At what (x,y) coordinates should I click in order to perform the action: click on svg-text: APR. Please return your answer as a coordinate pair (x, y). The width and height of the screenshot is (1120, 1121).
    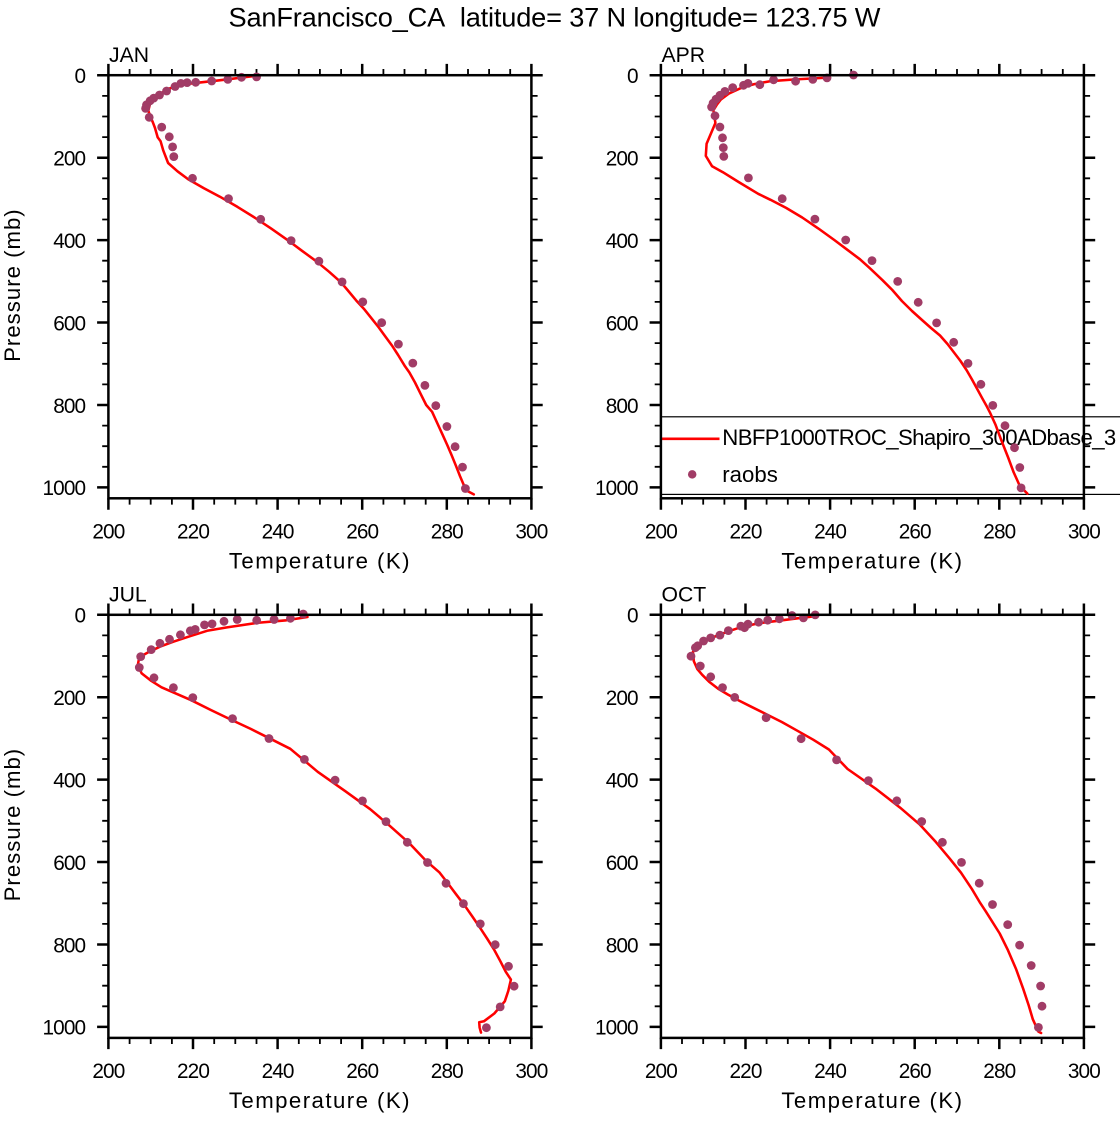
    Looking at the image, I should click on (684, 55).